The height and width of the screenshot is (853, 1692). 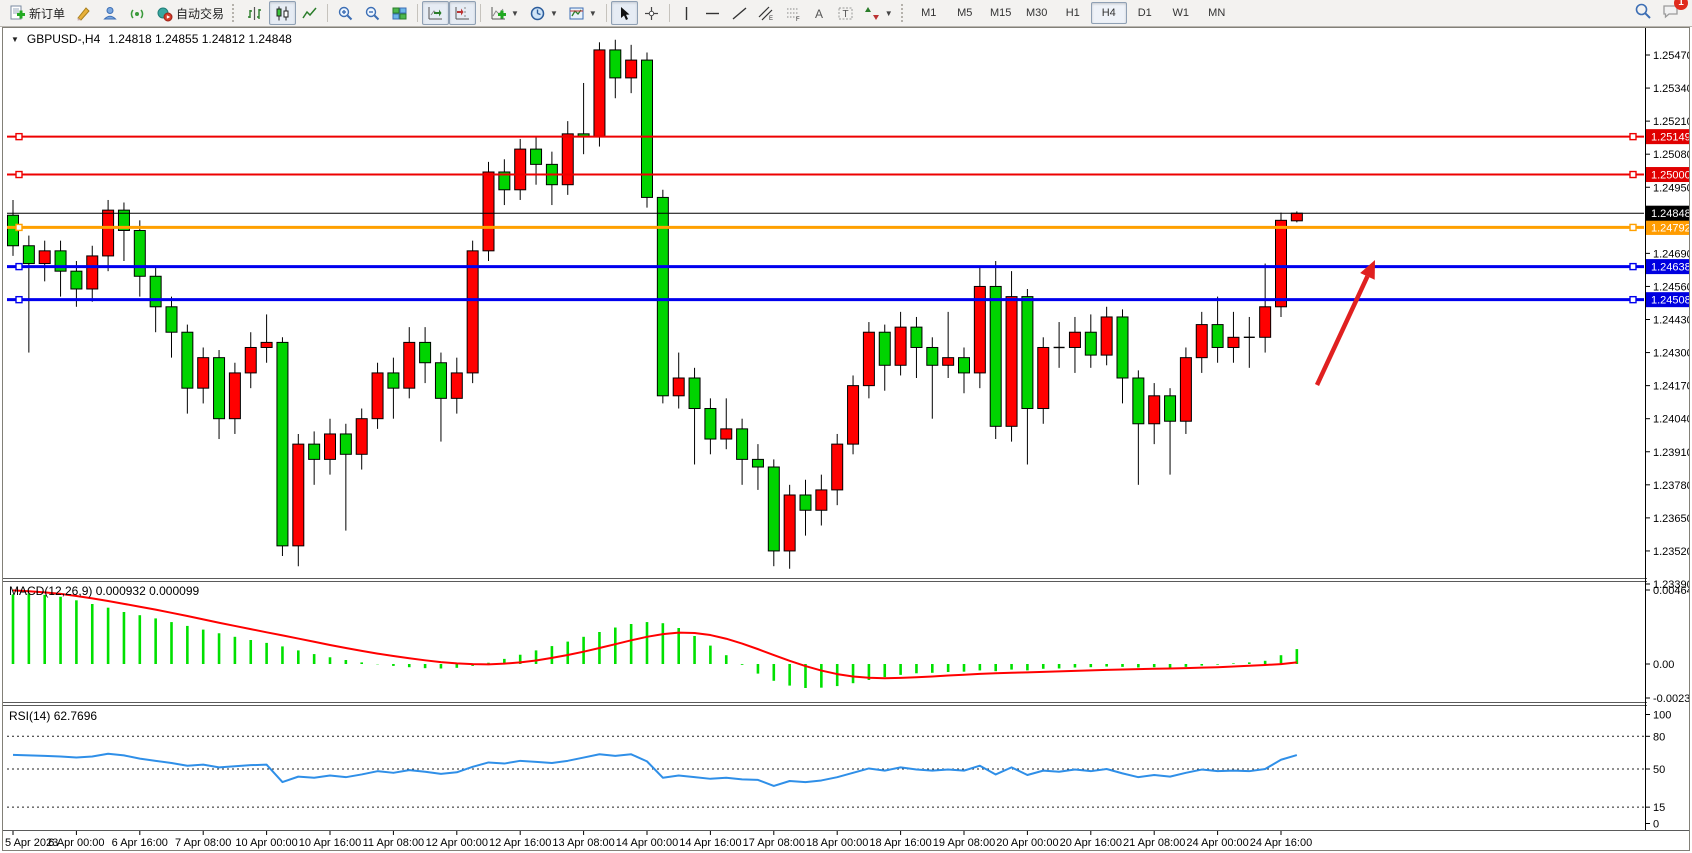 I want to click on timeframe-h1: H1, so click(x=1072, y=13).